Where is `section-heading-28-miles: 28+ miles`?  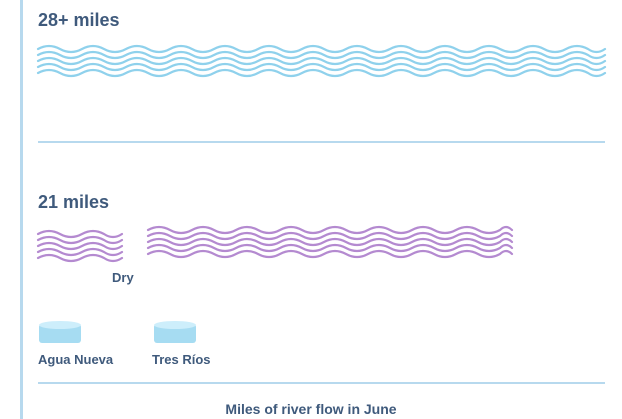 section-heading-28-miles: 28+ miles is located at coordinates (79, 20).